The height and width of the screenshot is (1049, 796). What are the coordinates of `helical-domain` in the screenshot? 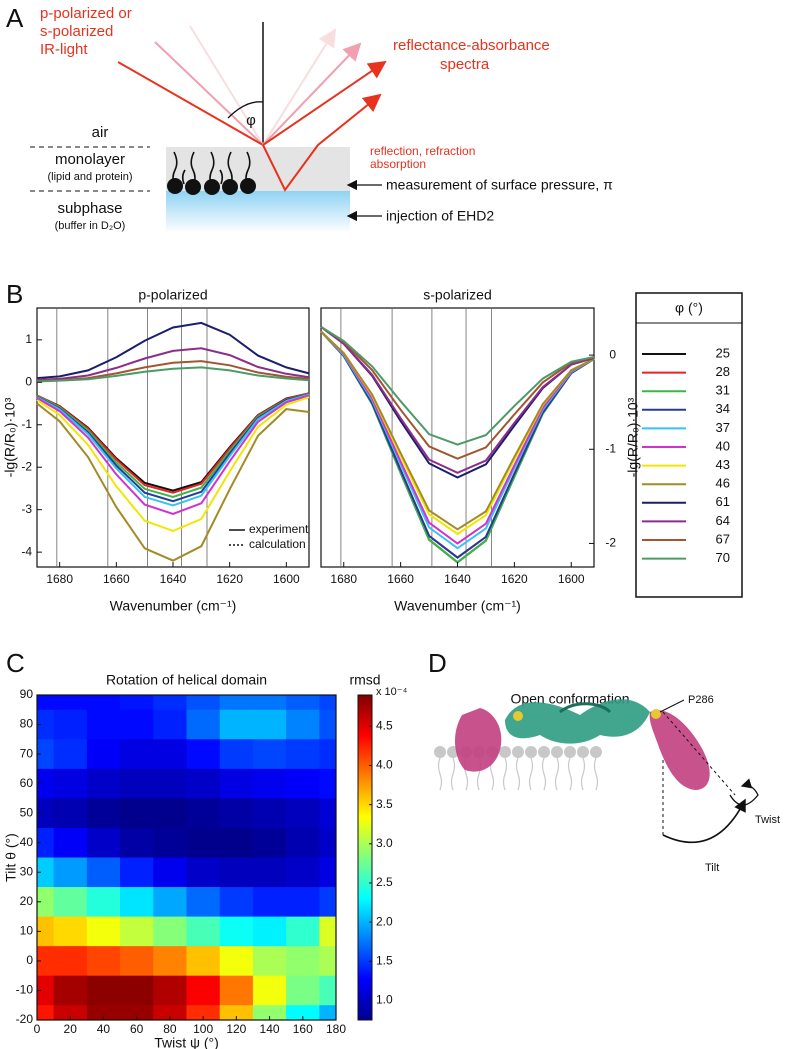 It's located at (478, 740).